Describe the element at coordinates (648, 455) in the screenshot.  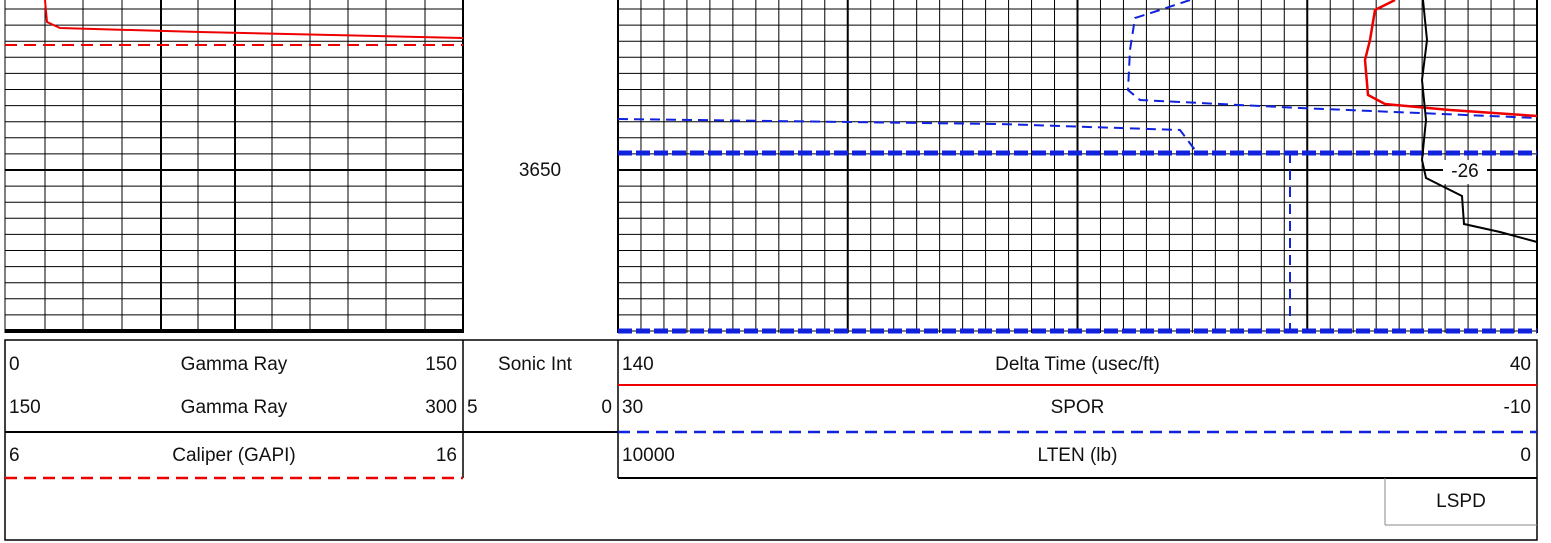
I see `scale-min: 10000` at that location.